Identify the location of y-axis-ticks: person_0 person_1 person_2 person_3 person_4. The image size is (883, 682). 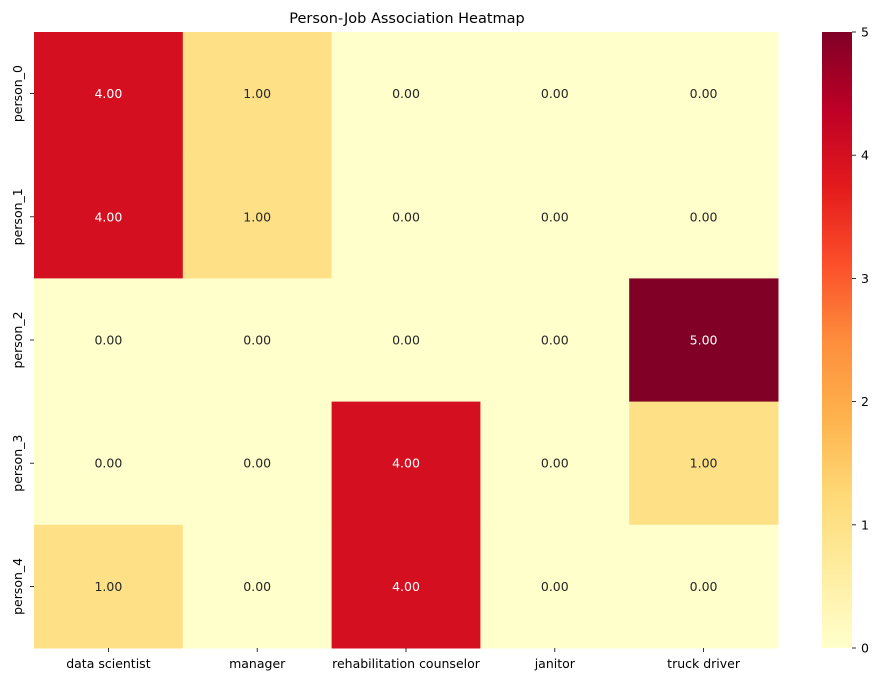
(22, 340).